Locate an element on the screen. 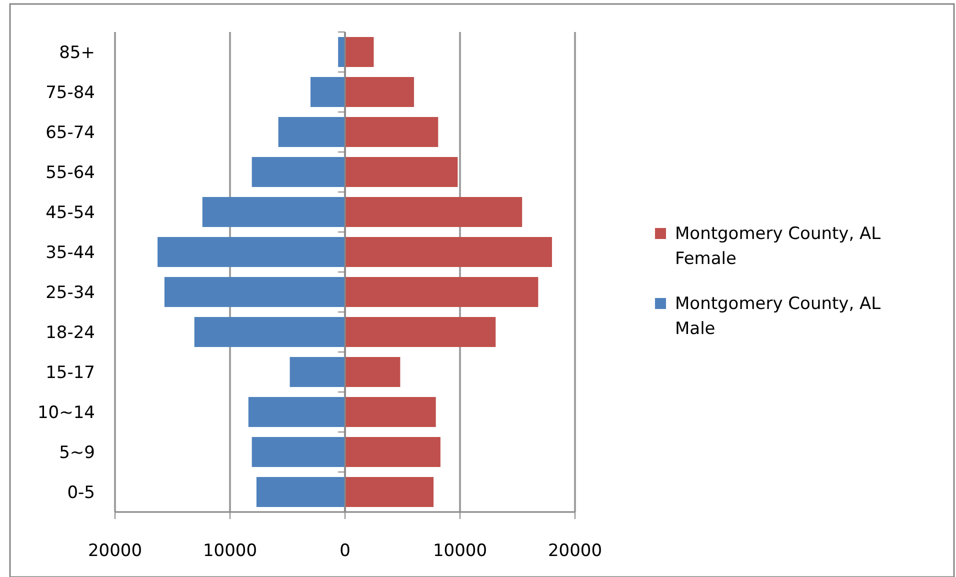 The width and height of the screenshot is (956, 577). y-tick-label: 18-24 is located at coordinates (70, 333).